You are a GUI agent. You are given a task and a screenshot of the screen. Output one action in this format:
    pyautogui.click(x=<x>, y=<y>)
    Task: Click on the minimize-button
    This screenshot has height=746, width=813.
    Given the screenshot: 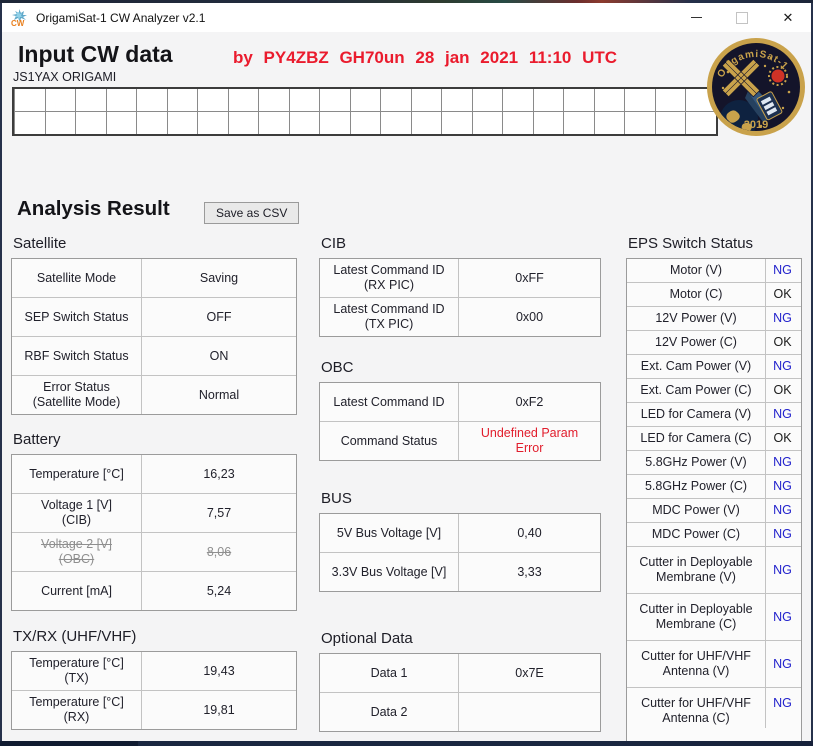 What is the action you would take?
    pyautogui.click(x=696, y=17)
    